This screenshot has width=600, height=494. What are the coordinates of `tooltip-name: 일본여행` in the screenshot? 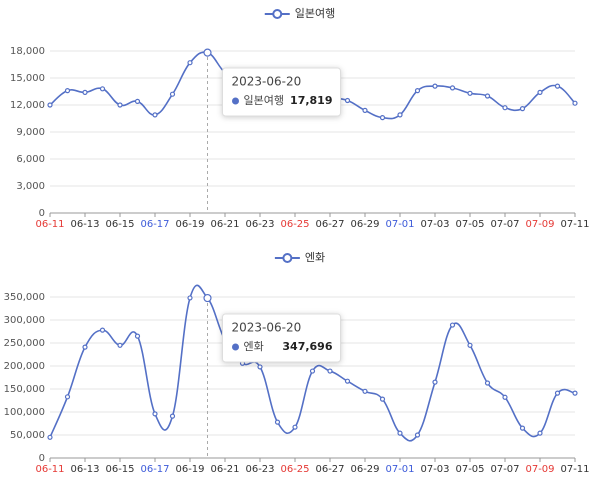 It's located at (264, 100).